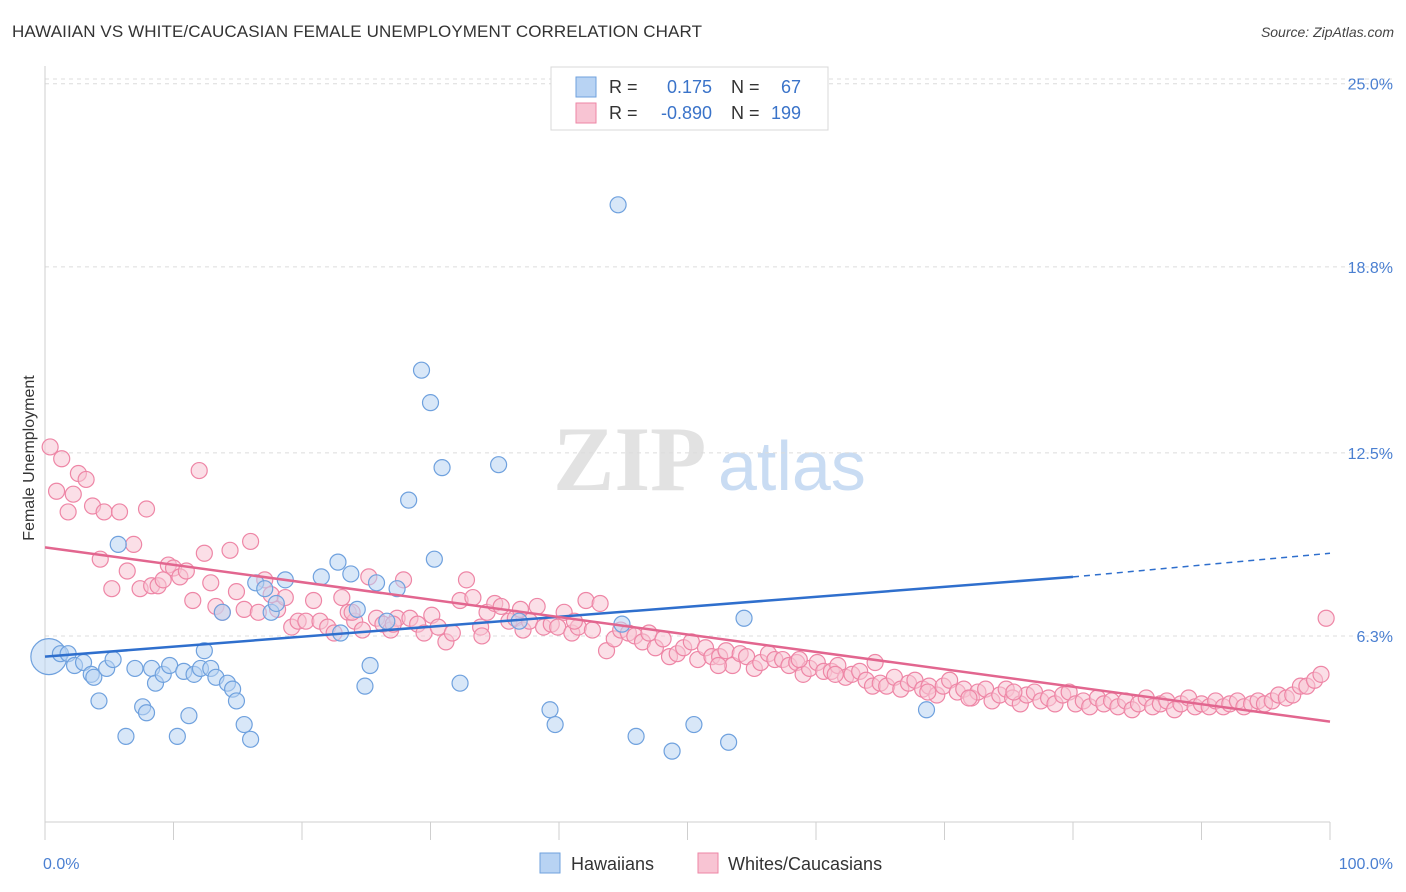  I want to click on trend-line-hawaiians-extension, so click(1201, 565).